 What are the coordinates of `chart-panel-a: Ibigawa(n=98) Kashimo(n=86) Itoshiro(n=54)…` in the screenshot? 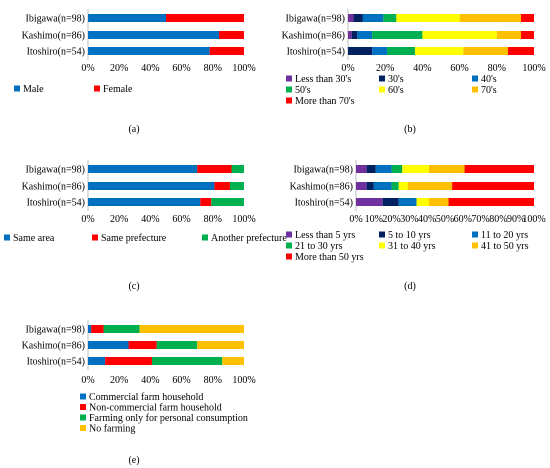 It's located at (135, 72).